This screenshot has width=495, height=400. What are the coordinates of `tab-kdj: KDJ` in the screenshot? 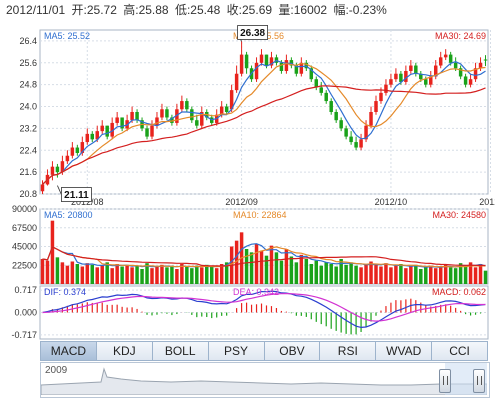 It's located at (123, 351).